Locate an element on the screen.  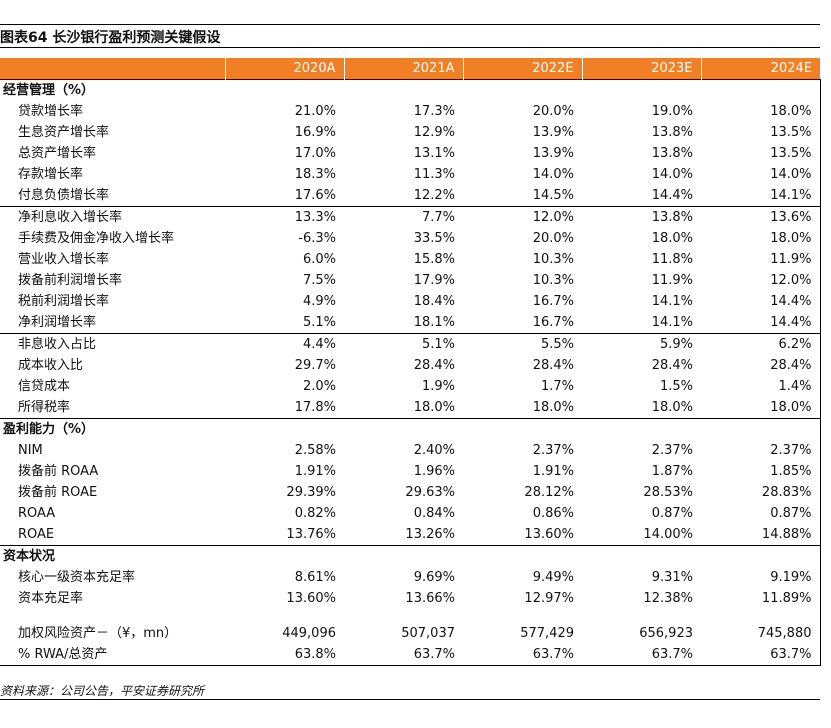
value-cell: 0.86% is located at coordinates (553, 513).